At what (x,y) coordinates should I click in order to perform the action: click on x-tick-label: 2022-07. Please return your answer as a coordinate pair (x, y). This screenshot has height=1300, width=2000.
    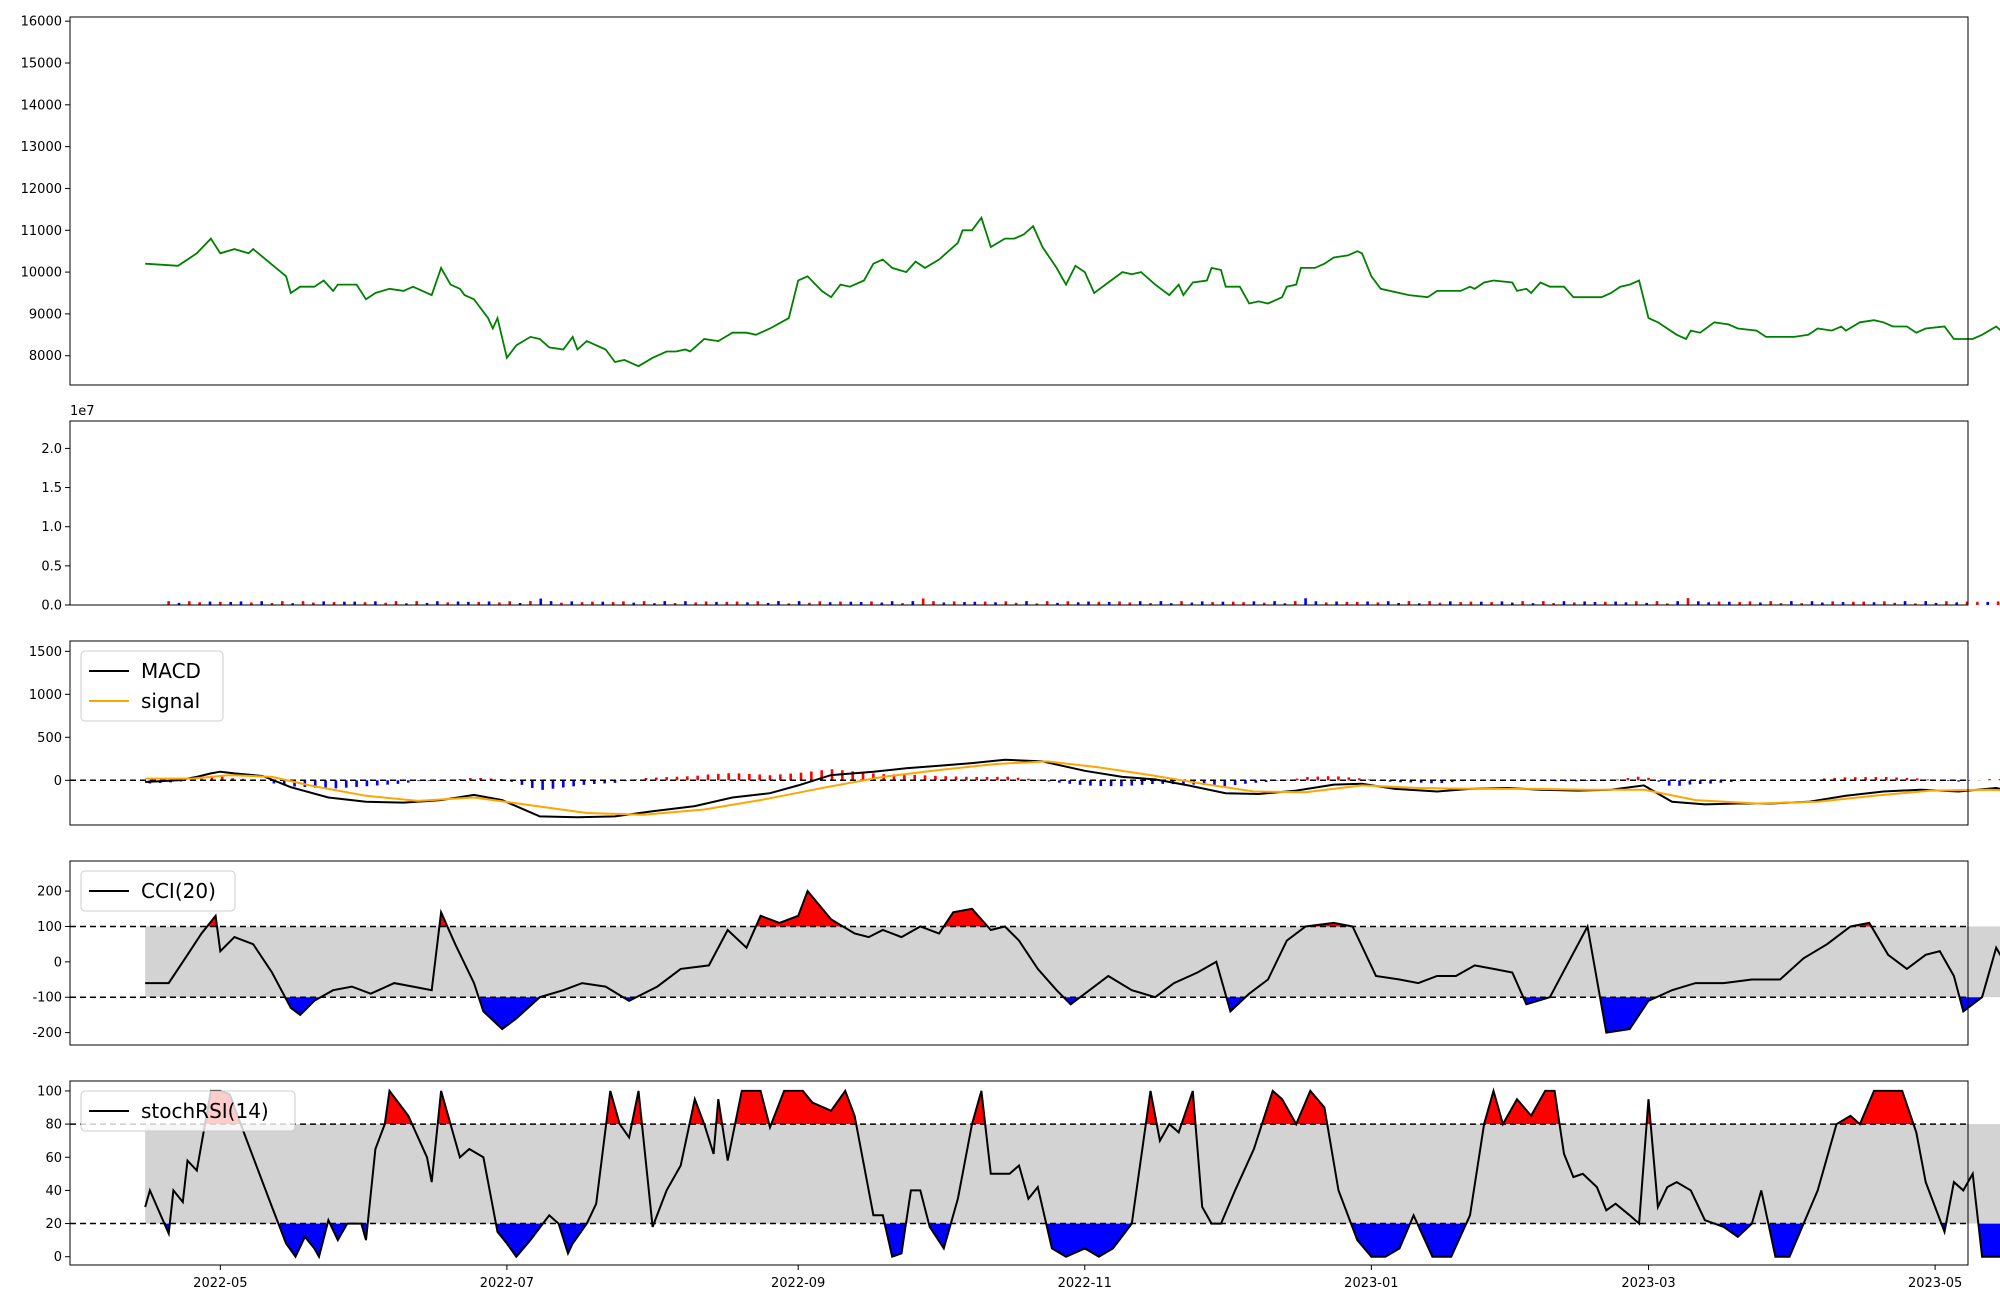
    Looking at the image, I should click on (507, 1283).